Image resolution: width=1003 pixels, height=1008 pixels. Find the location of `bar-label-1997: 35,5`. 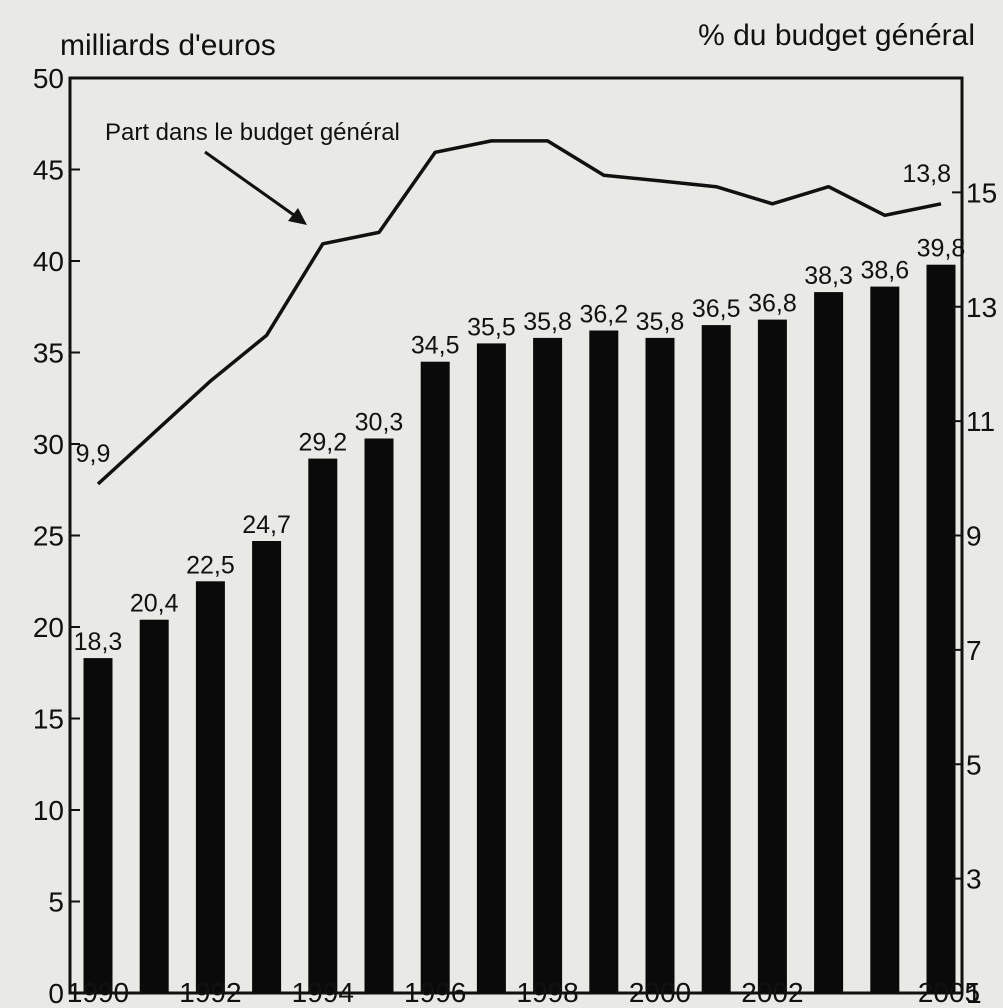

bar-label-1997: 35,5 is located at coordinates (491, 327).